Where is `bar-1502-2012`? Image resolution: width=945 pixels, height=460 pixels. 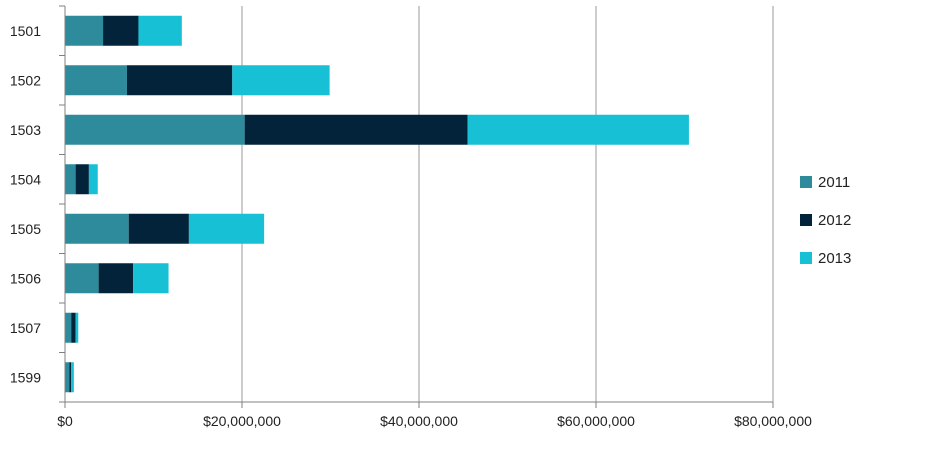 bar-1502-2012 is located at coordinates (179, 80).